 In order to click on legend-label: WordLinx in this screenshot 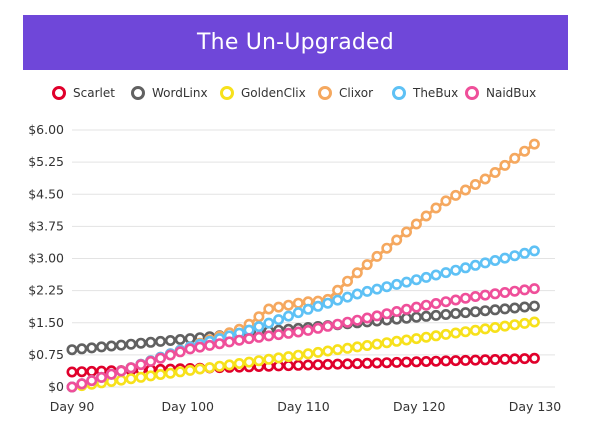, I will do `click(180, 93)`.